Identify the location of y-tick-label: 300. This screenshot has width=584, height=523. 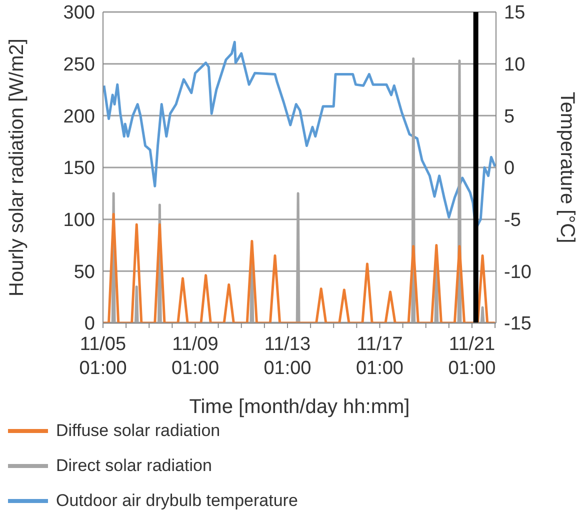
(79, 13).